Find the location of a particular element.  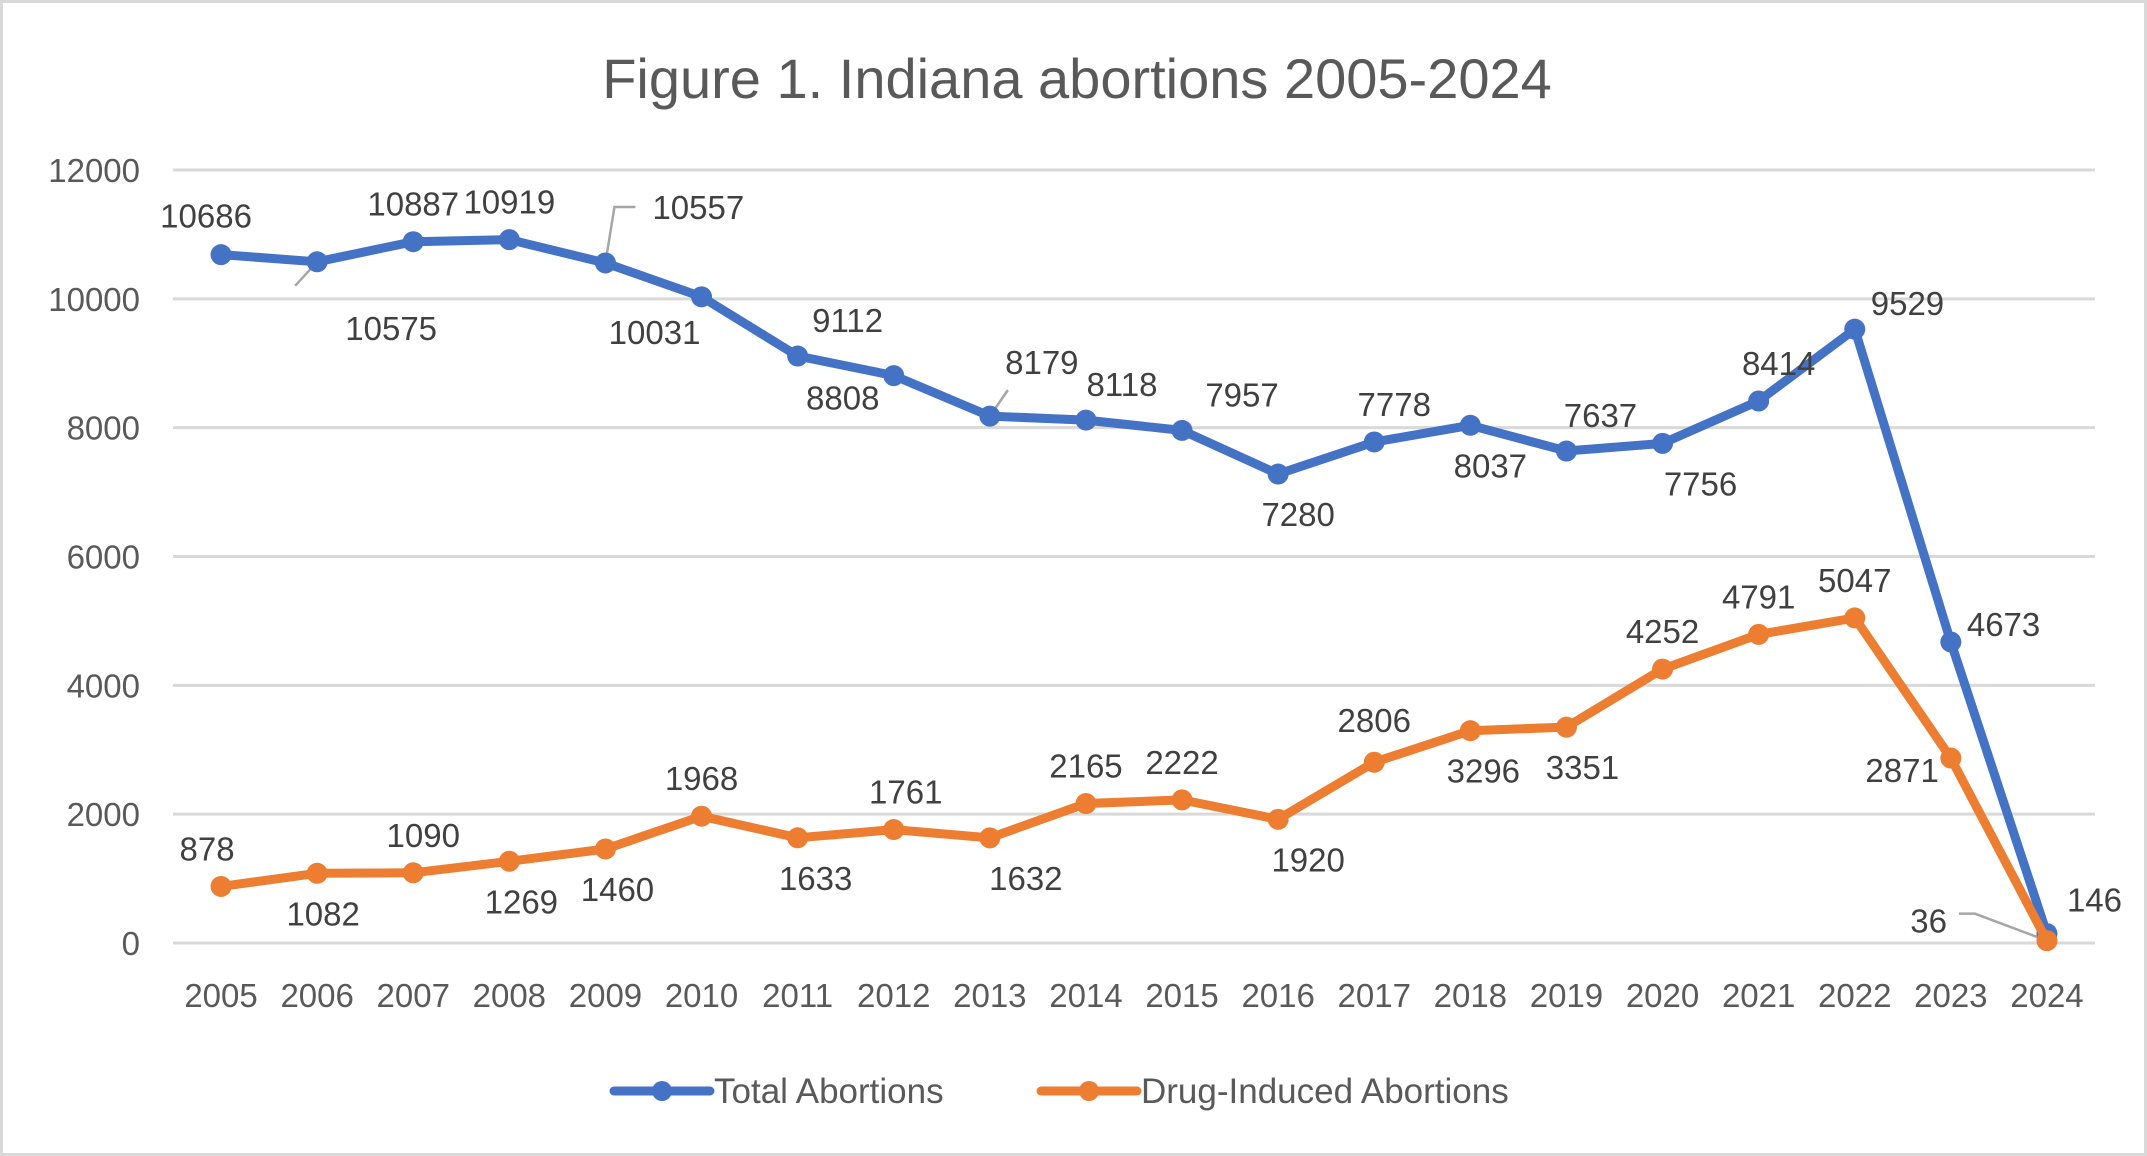

data-label: 3351 is located at coordinates (1582, 767).